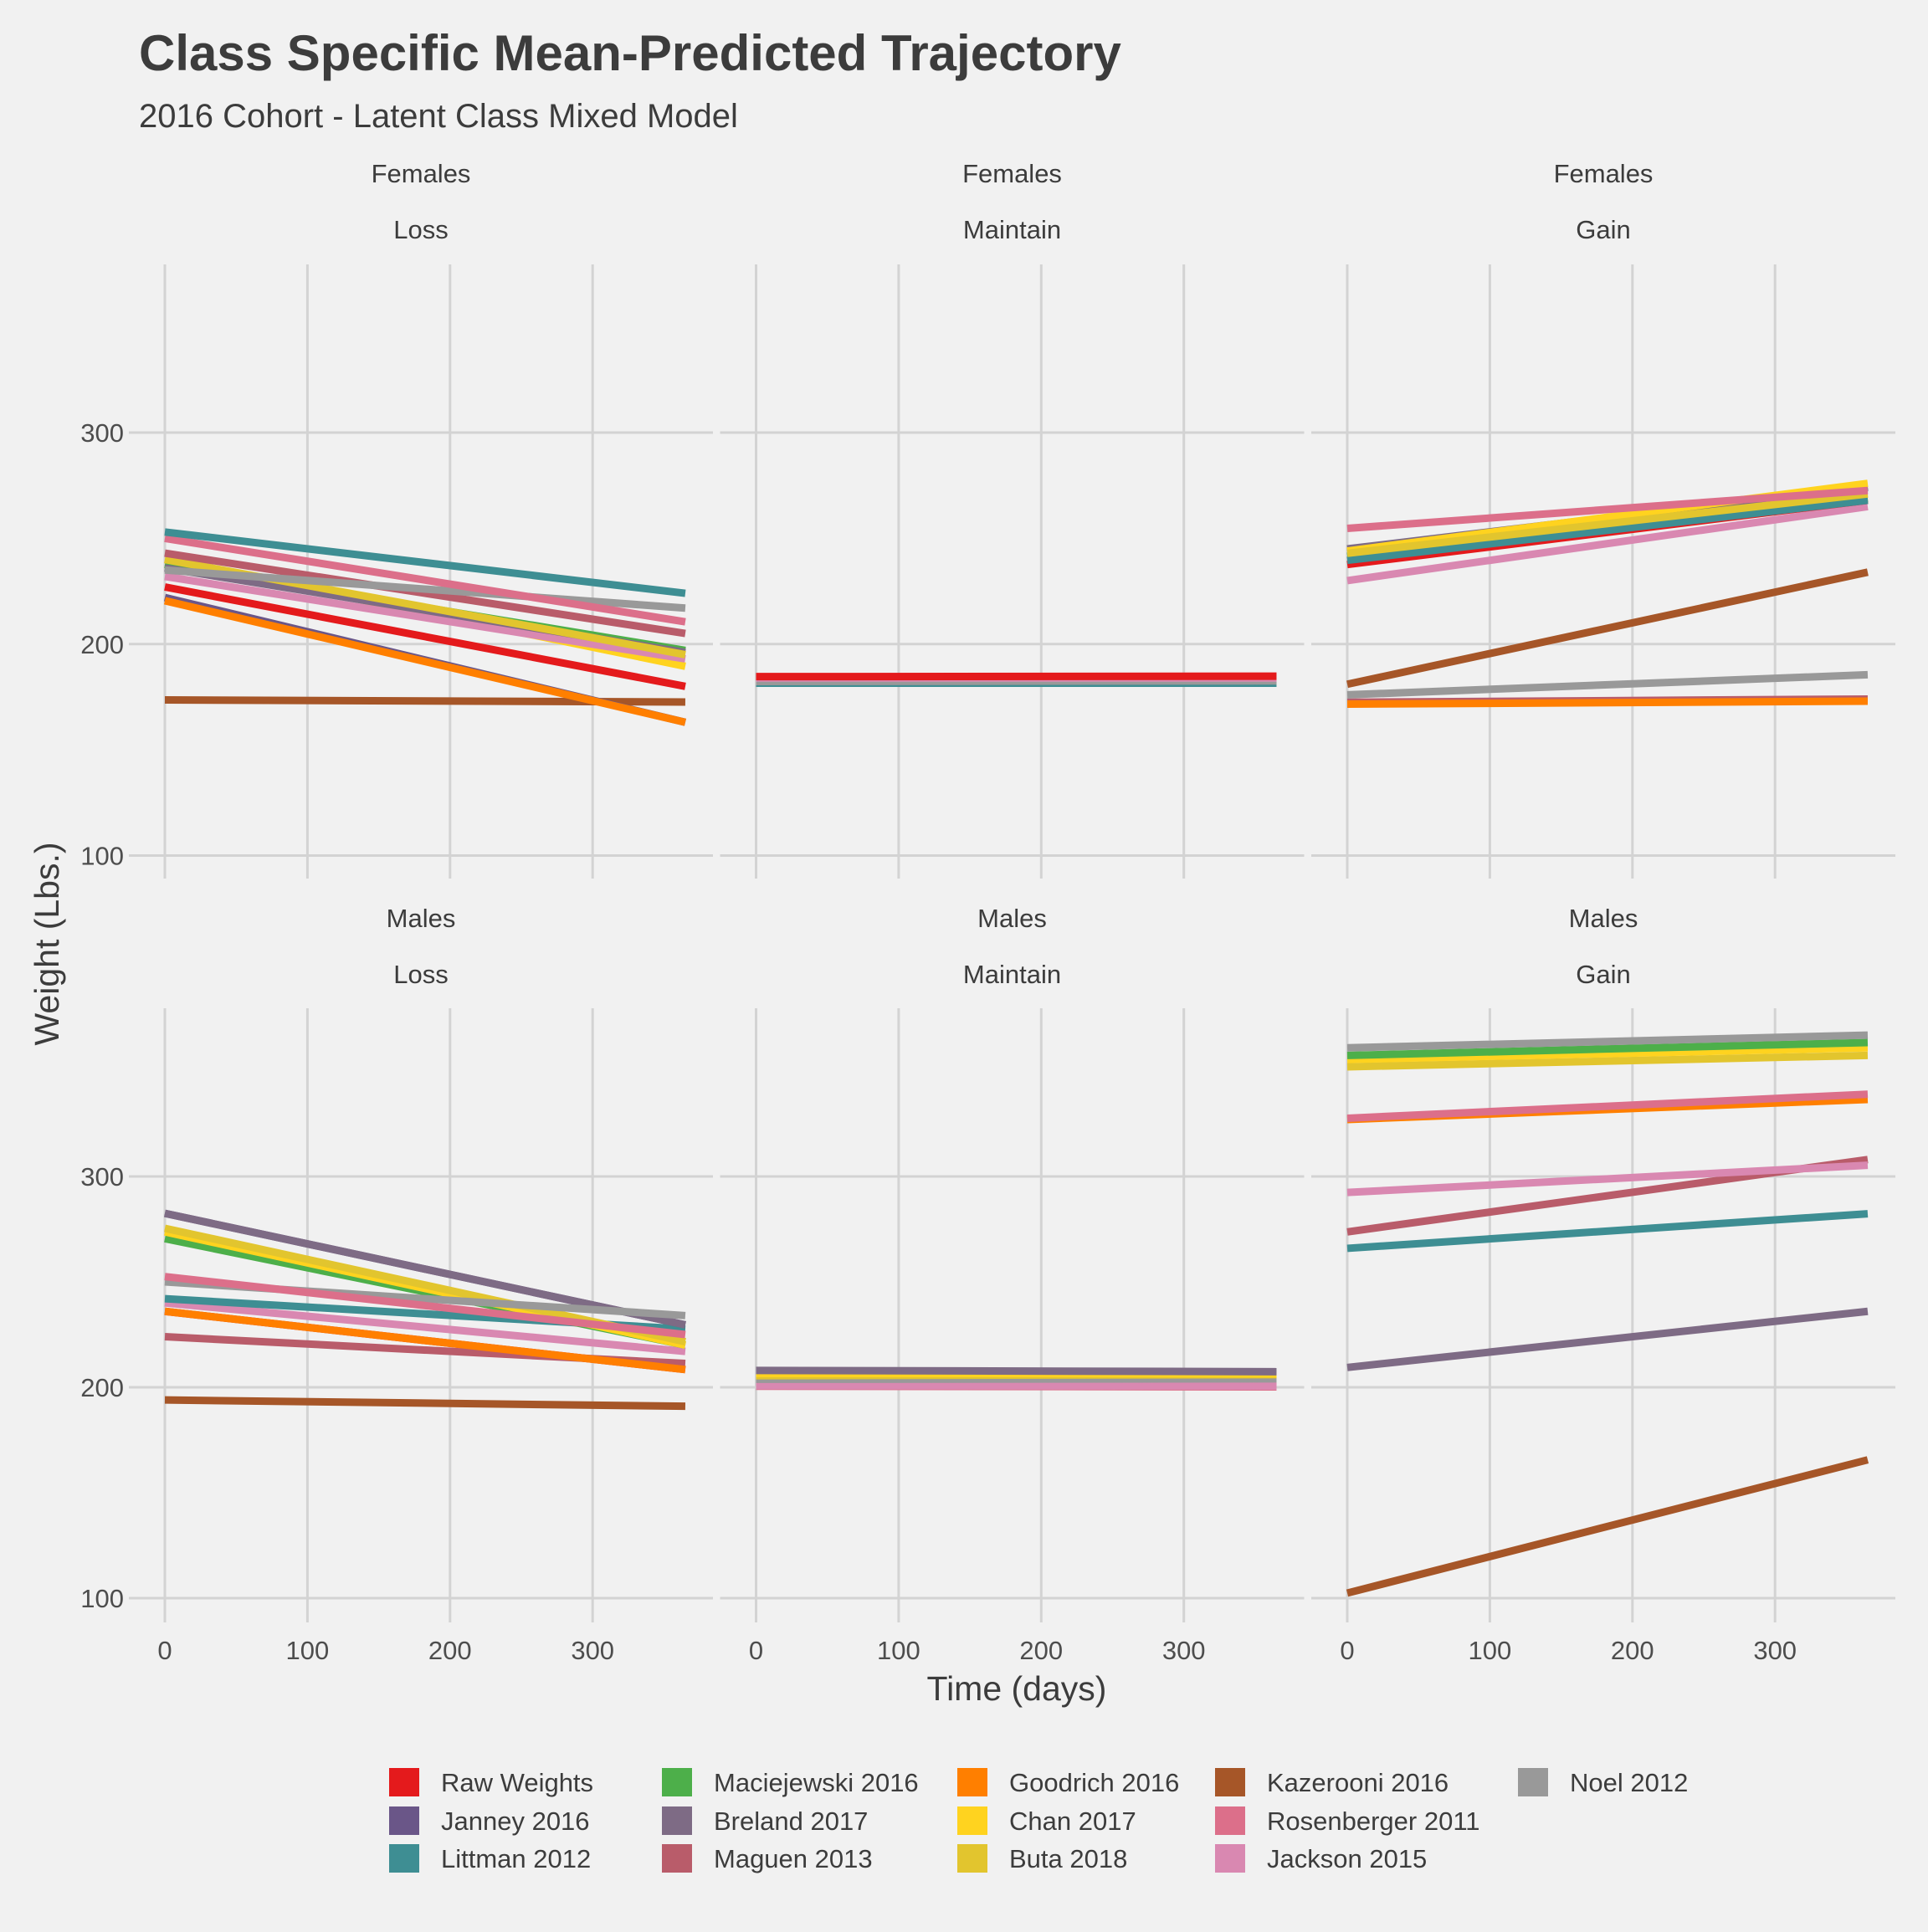  What do you see at coordinates (1603, 1284) in the screenshot?
I see `panel-males-gain: Males Gain 0 100 200 300` at bounding box center [1603, 1284].